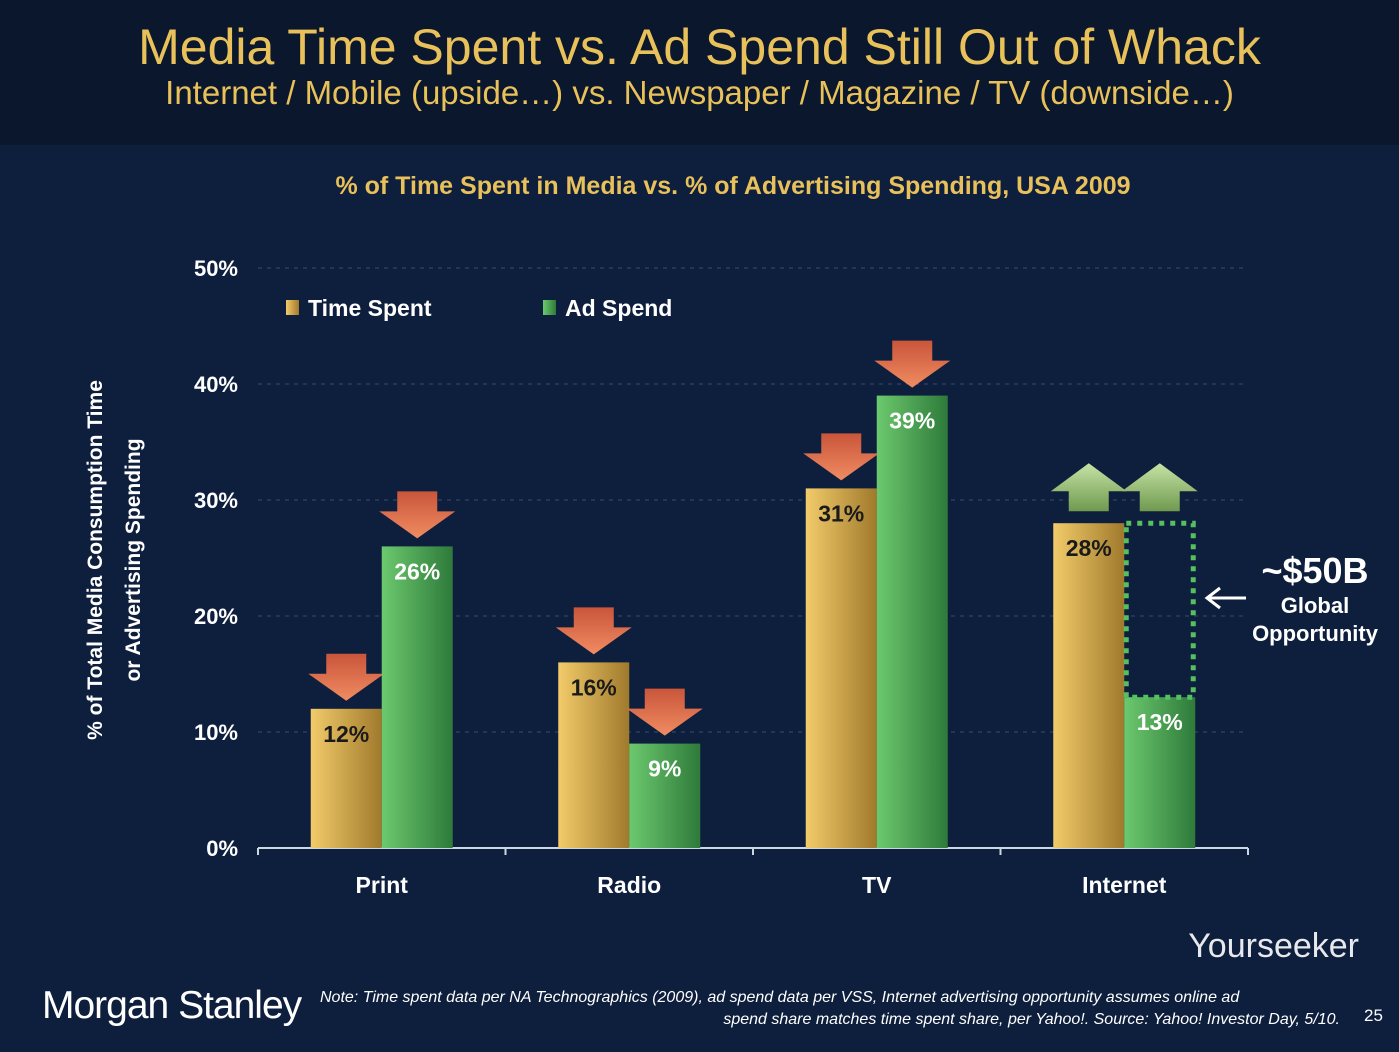 The image size is (1399, 1052). What do you see at coordinates (1160, 722) in the screenshot?
I see `data-label: 13%` at bounding box center [1160, 722].